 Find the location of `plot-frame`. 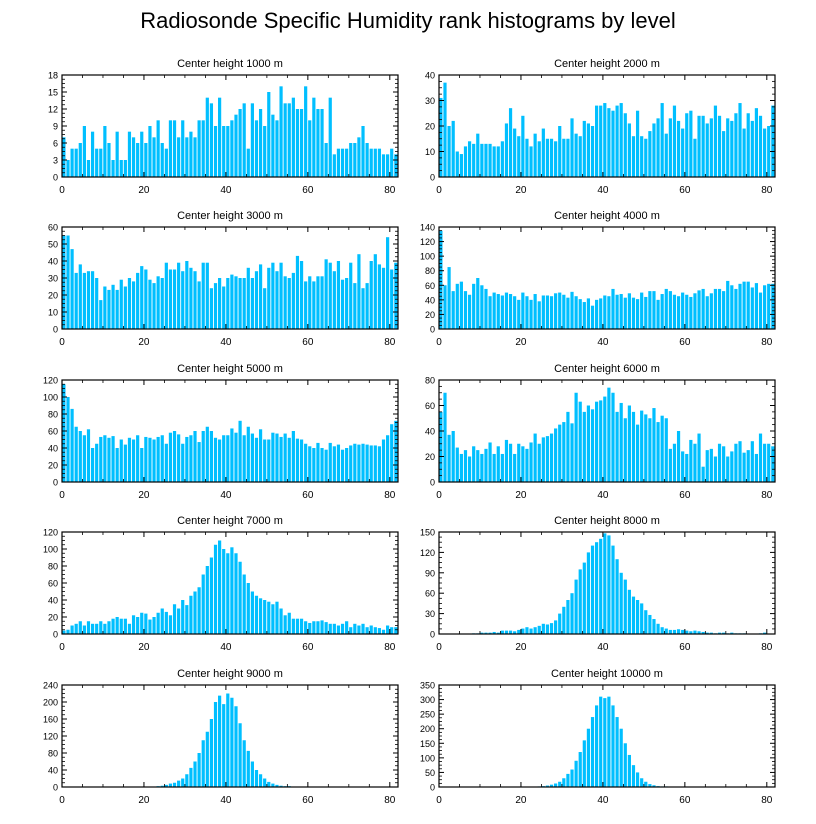

plot-frame is located at coordinates (607, 583).